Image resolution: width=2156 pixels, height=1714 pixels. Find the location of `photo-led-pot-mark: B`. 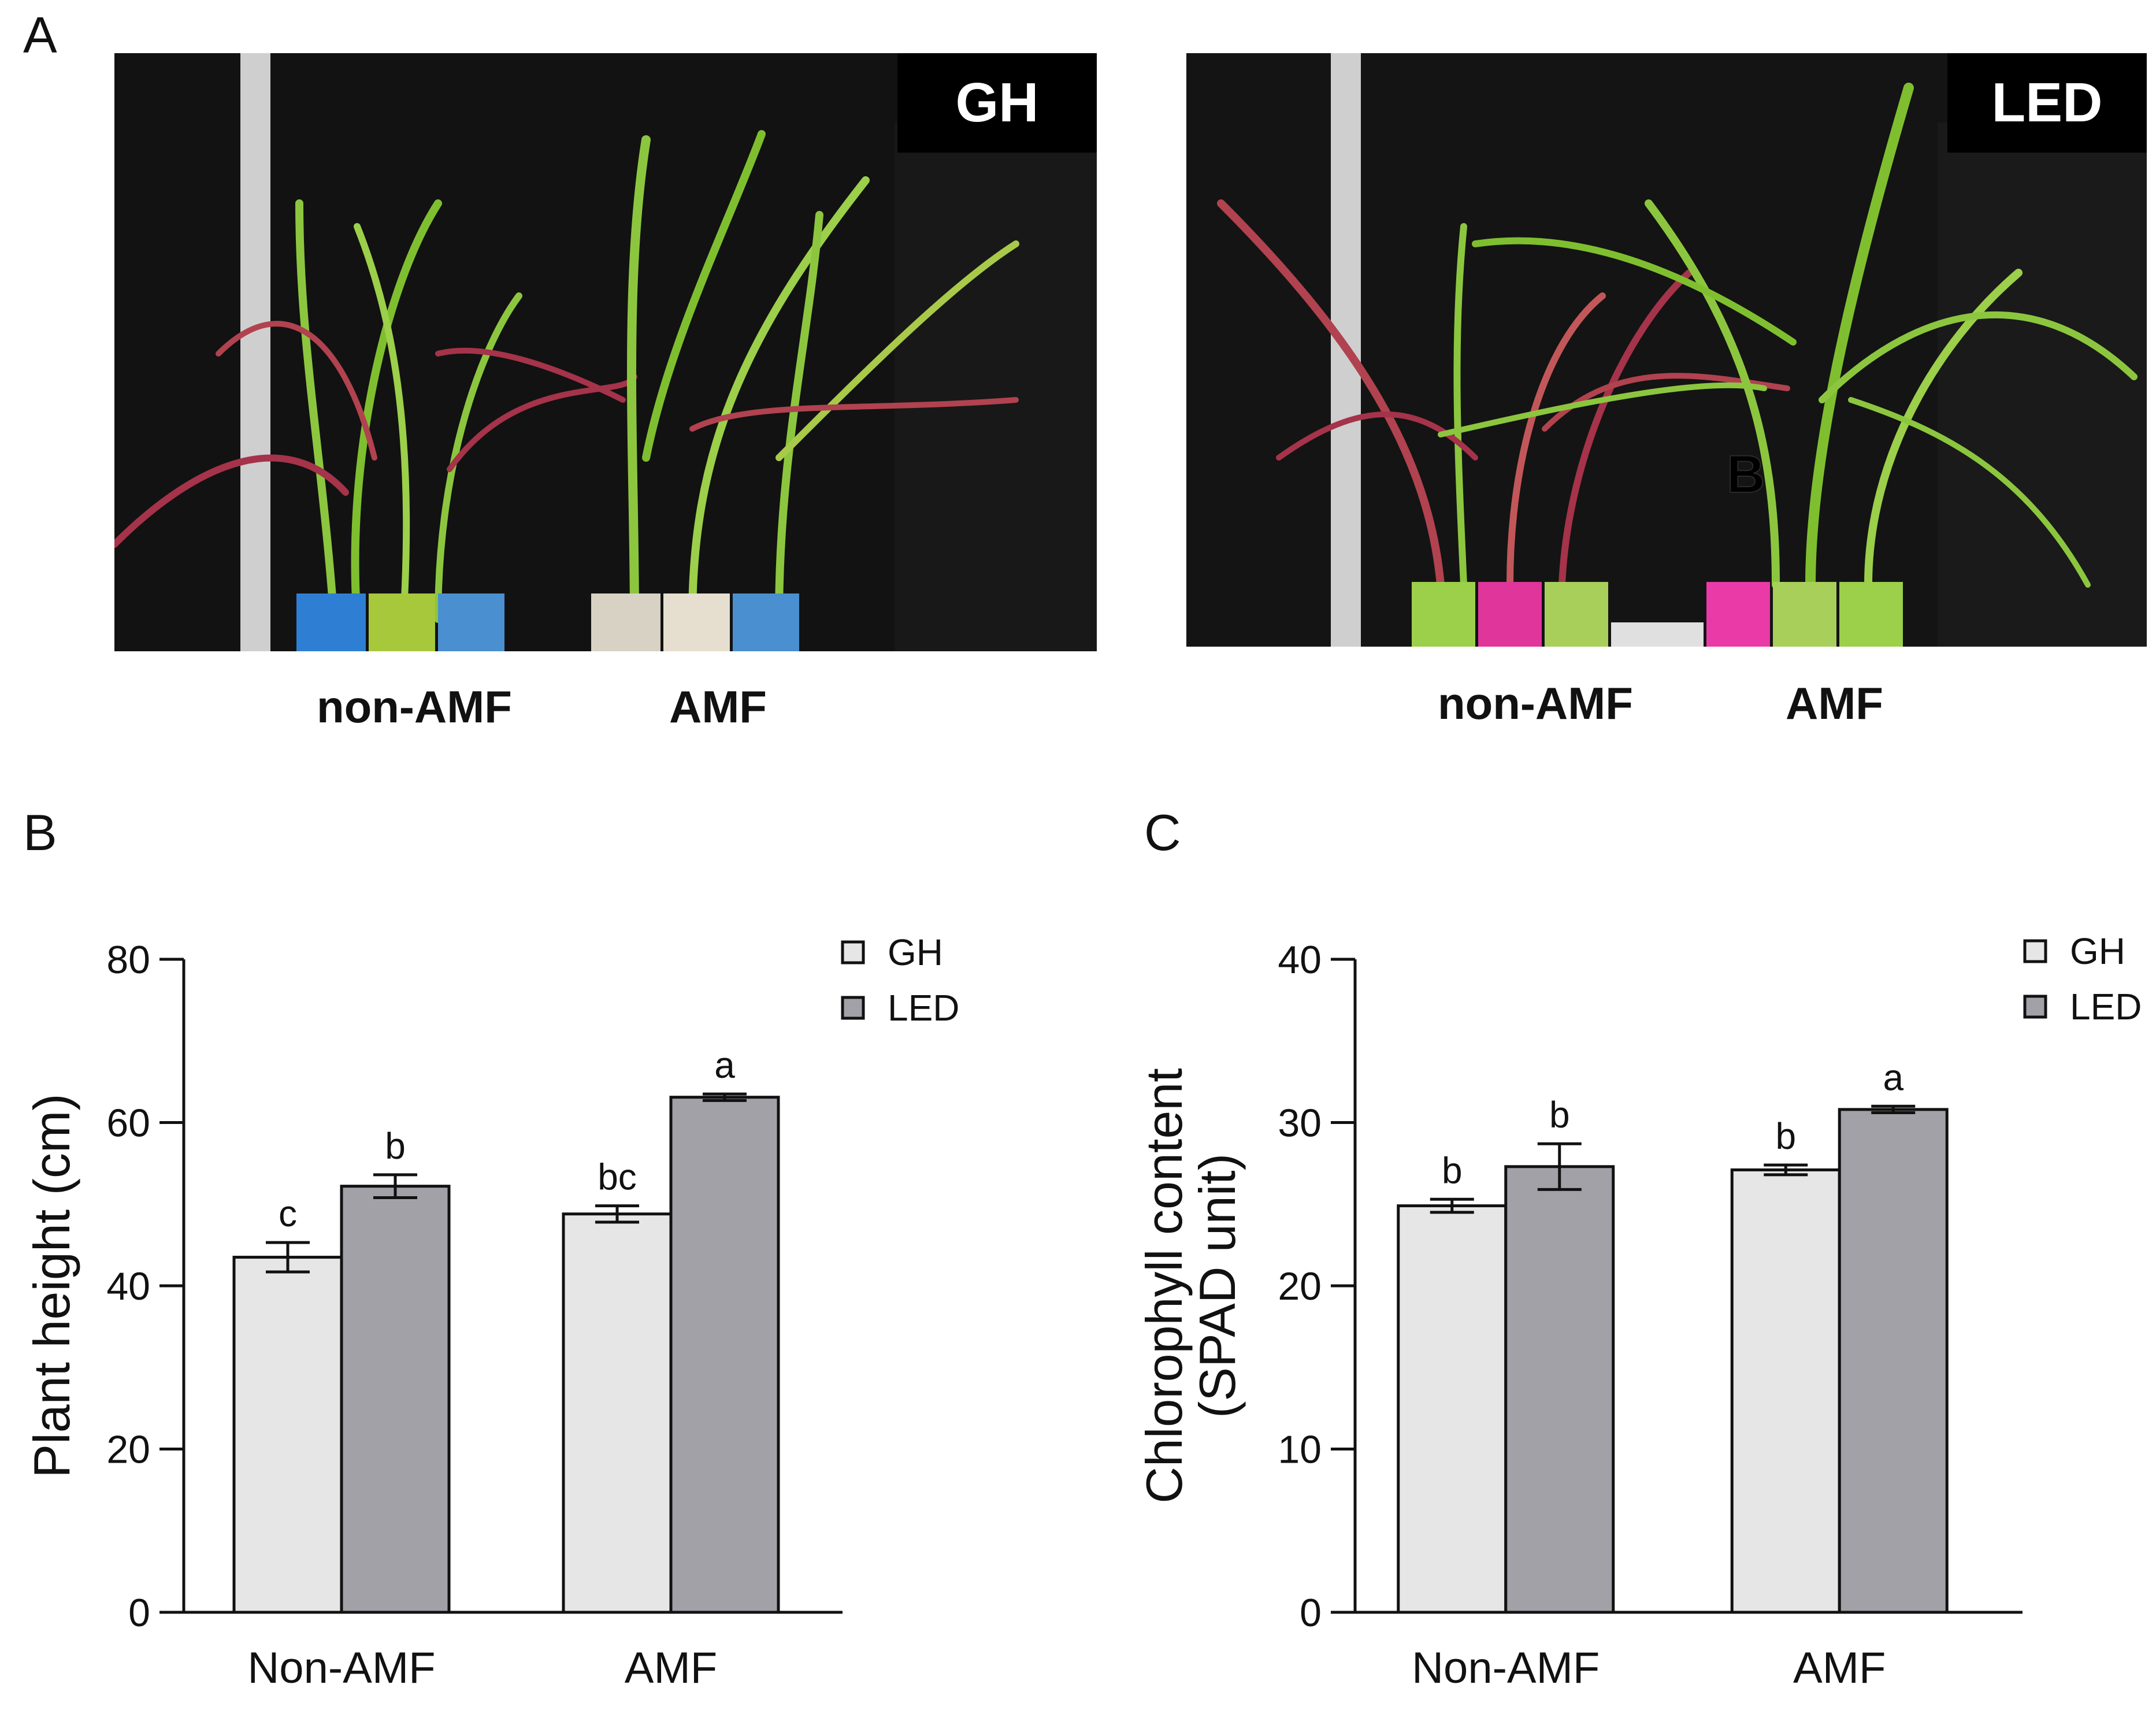

photo-led-pot-mark: B is located at coordinates (1746, 474).